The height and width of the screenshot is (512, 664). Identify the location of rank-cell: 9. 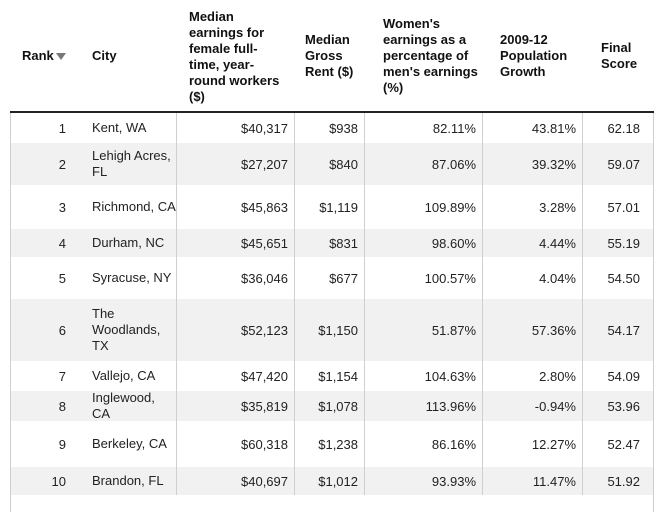
(62, 444).